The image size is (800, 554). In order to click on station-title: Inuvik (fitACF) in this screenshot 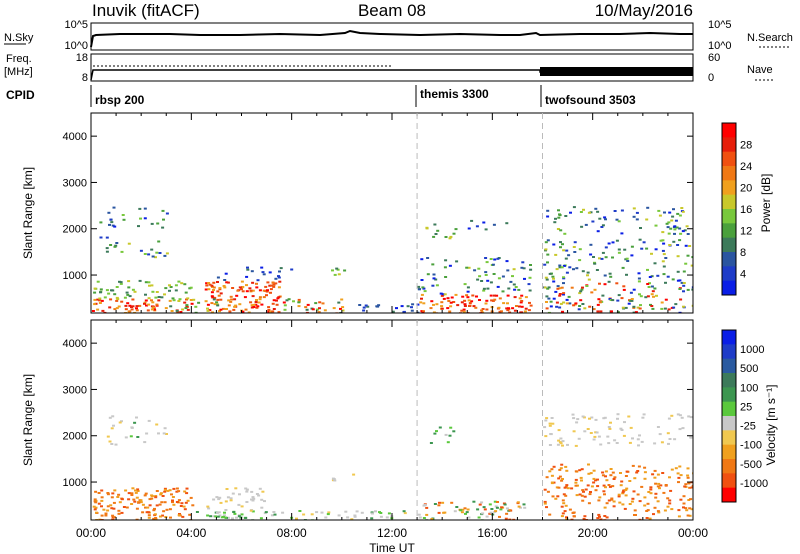, I will do `click(146, 10)`.